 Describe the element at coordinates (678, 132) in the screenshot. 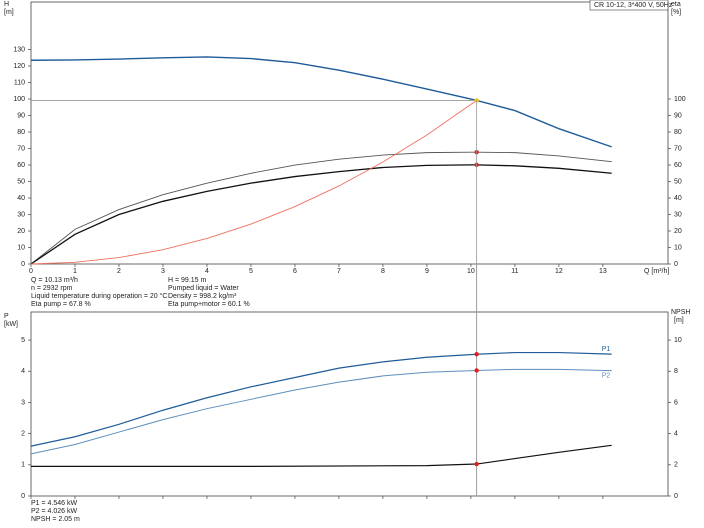

I see `y2-tick-label: 80` at that location.